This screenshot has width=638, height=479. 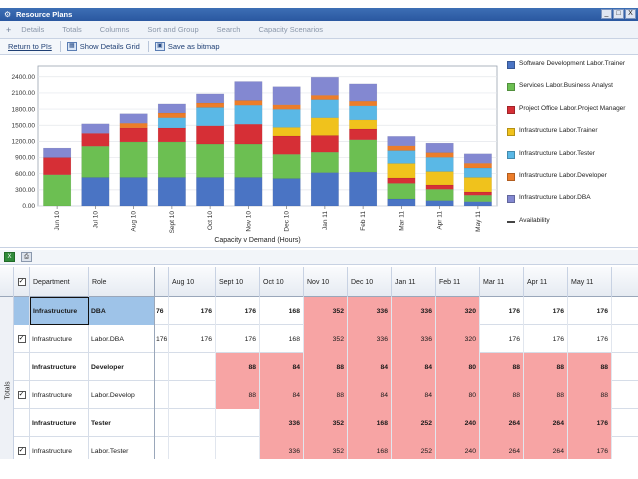 I want to click on table-row: 176 176 176 168 352 336 336 320 176 176 176, so click(x=396, y=339).